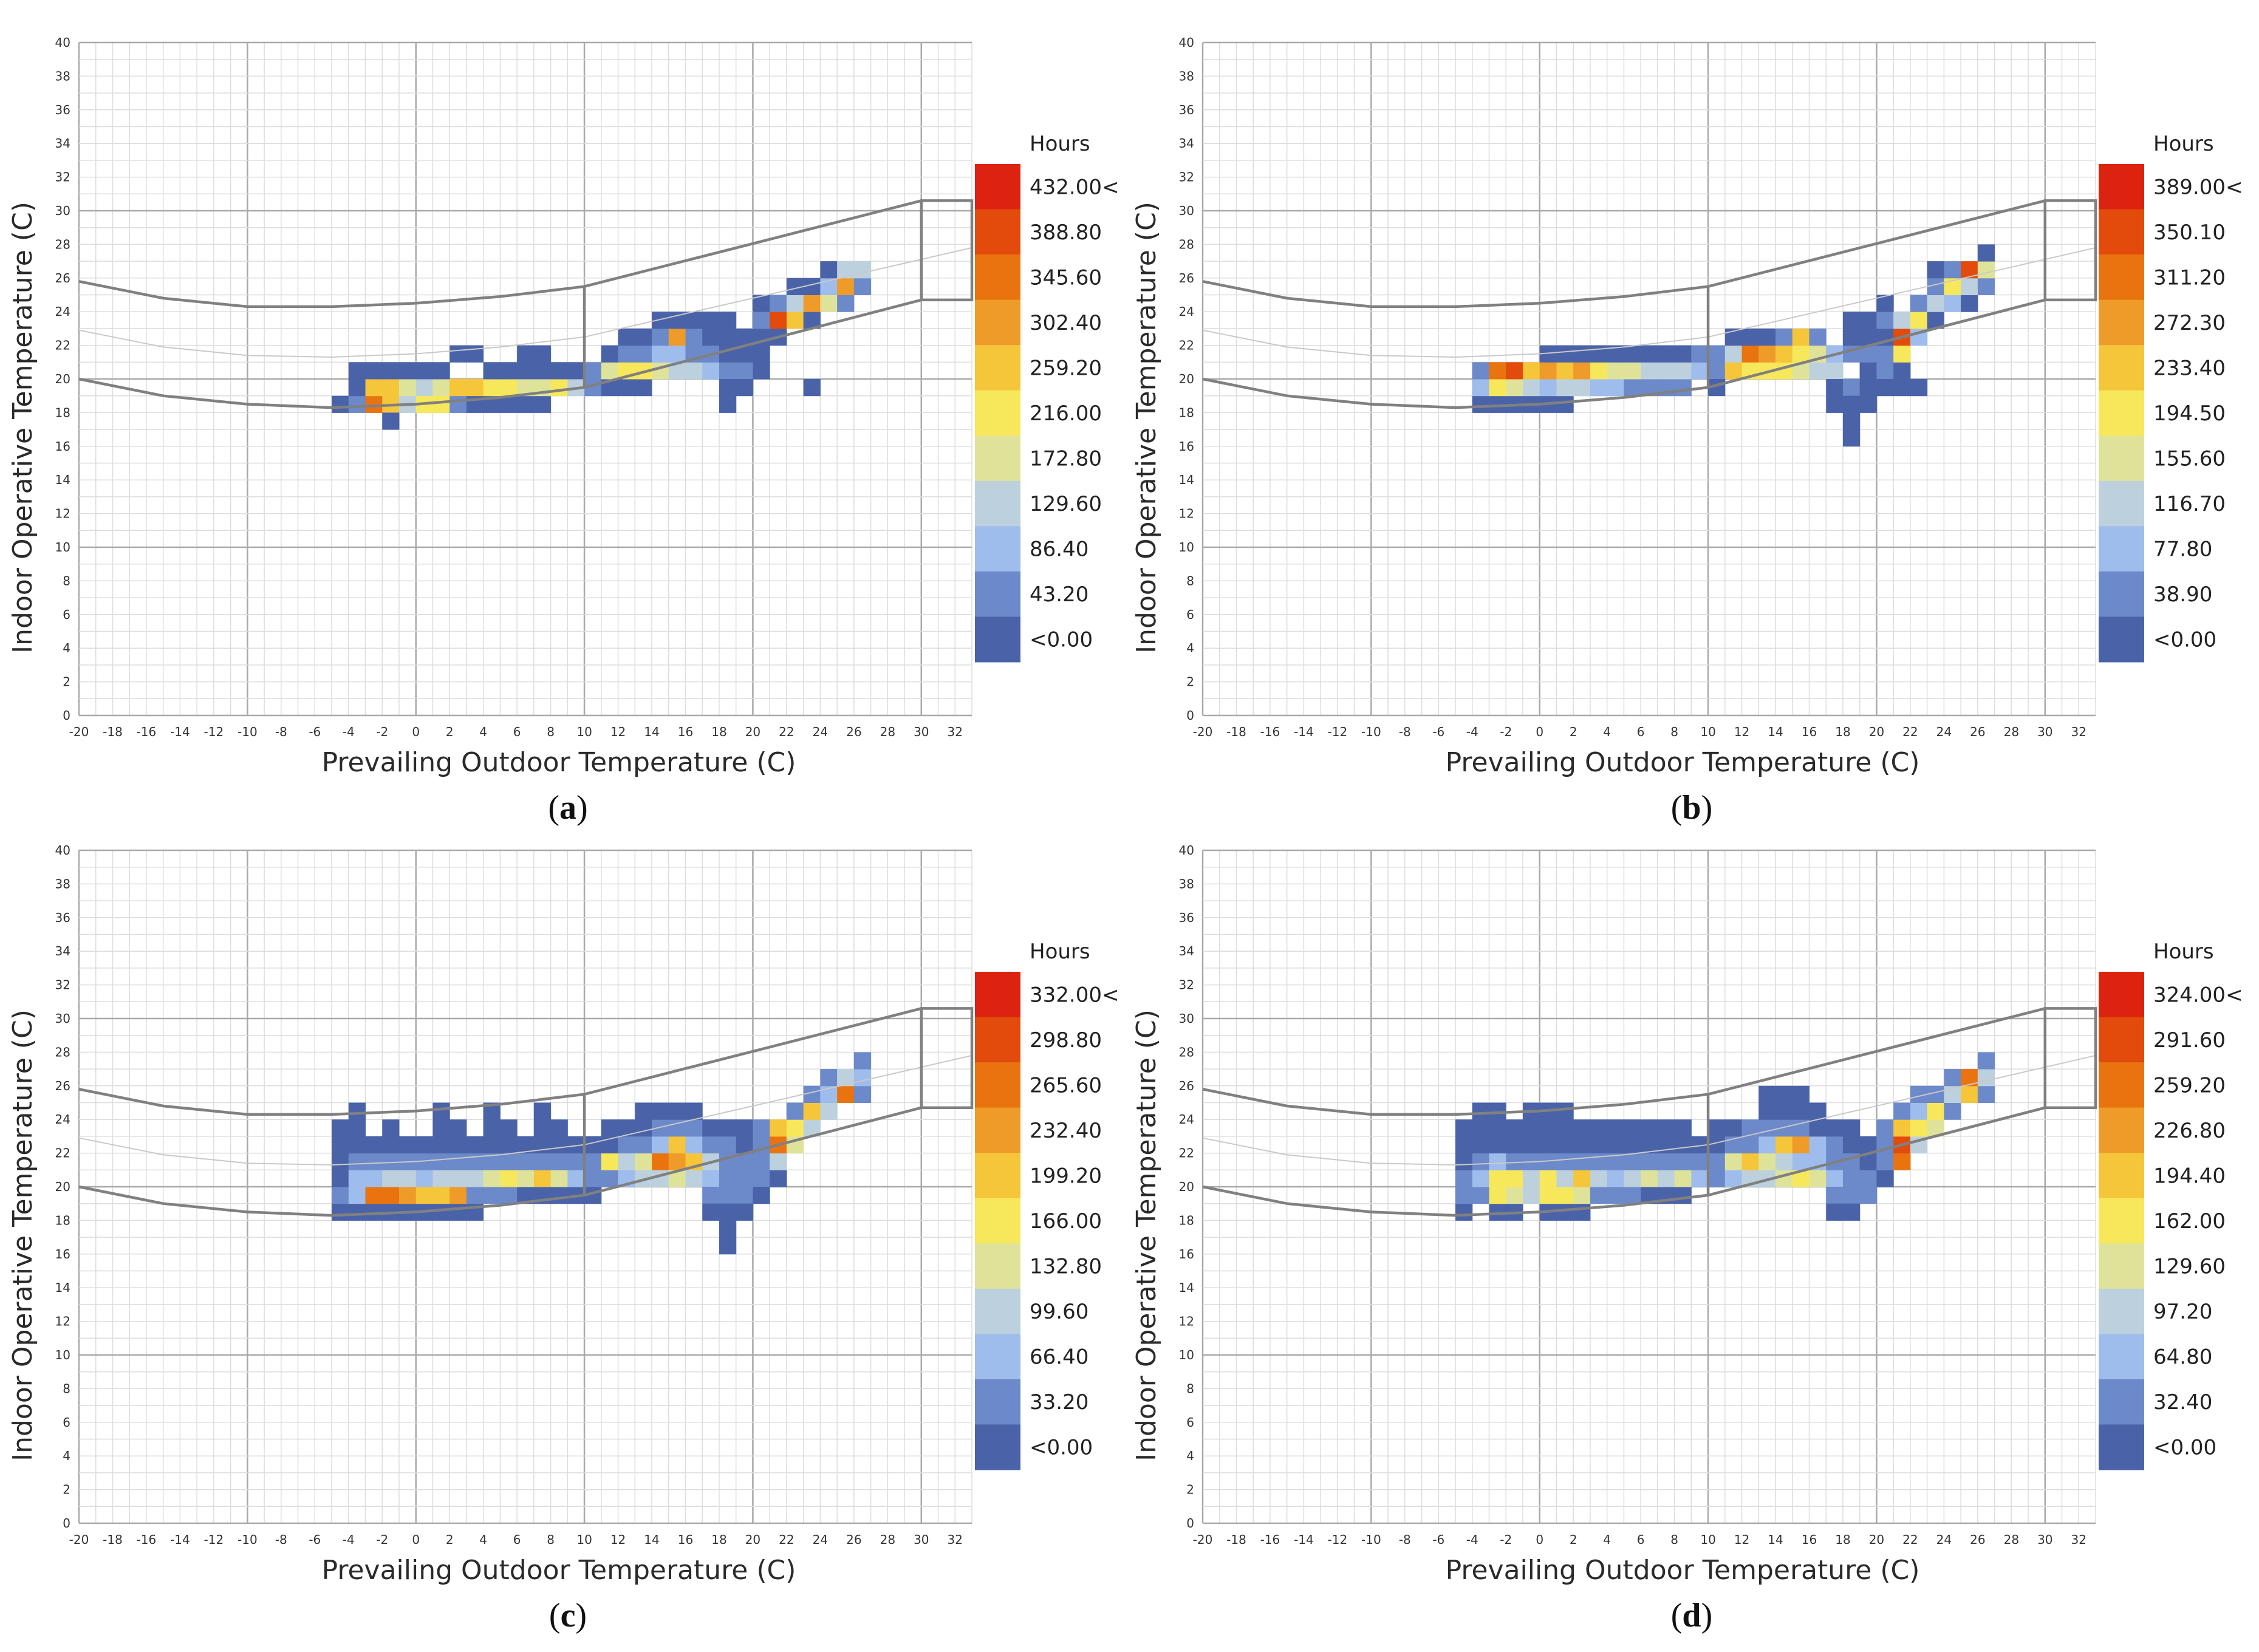 The image size is (2259, 1652). What do you see at coordinates (500, 1161) in the screenshot?
I see `comfort-lower-bound` at bounding box center [500, 1161].